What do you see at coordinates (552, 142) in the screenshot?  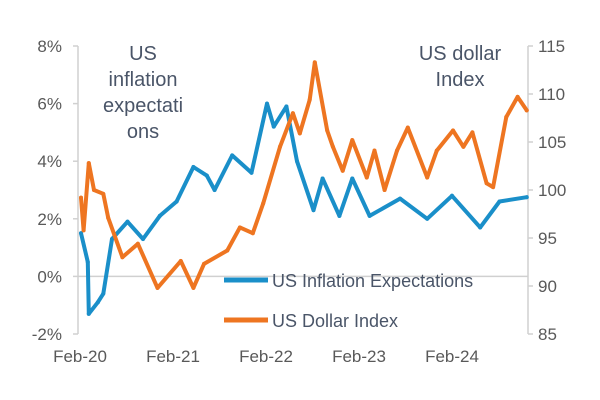 I see `right-tick-label: 105` at bounding box center [552, 142].